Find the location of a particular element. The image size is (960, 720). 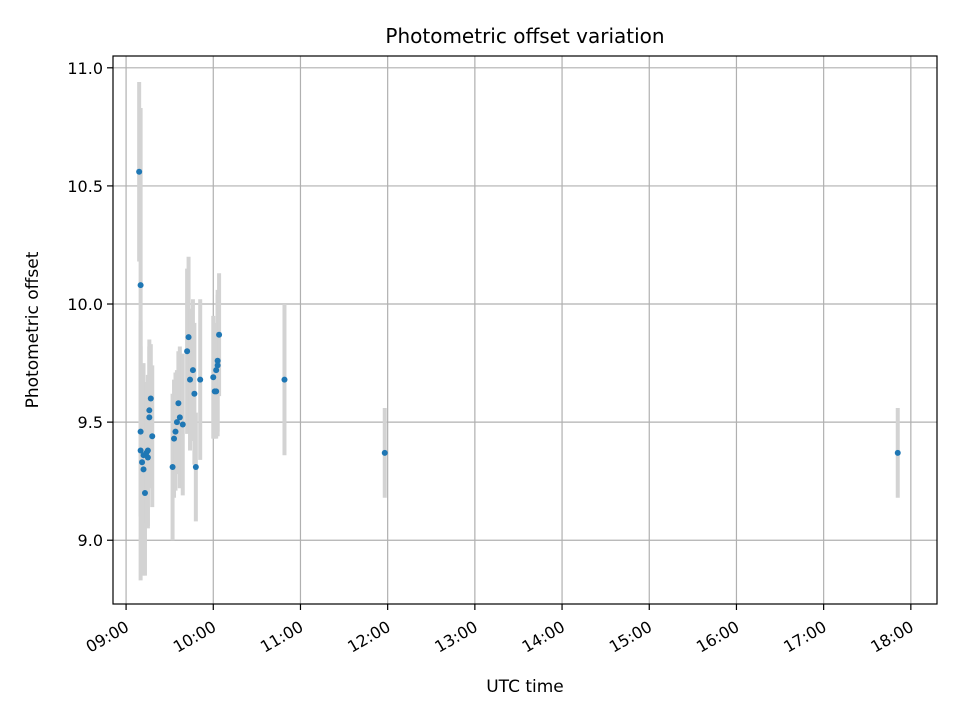

chart-title: Photometric offset variation is located at coordinates (524, 36).